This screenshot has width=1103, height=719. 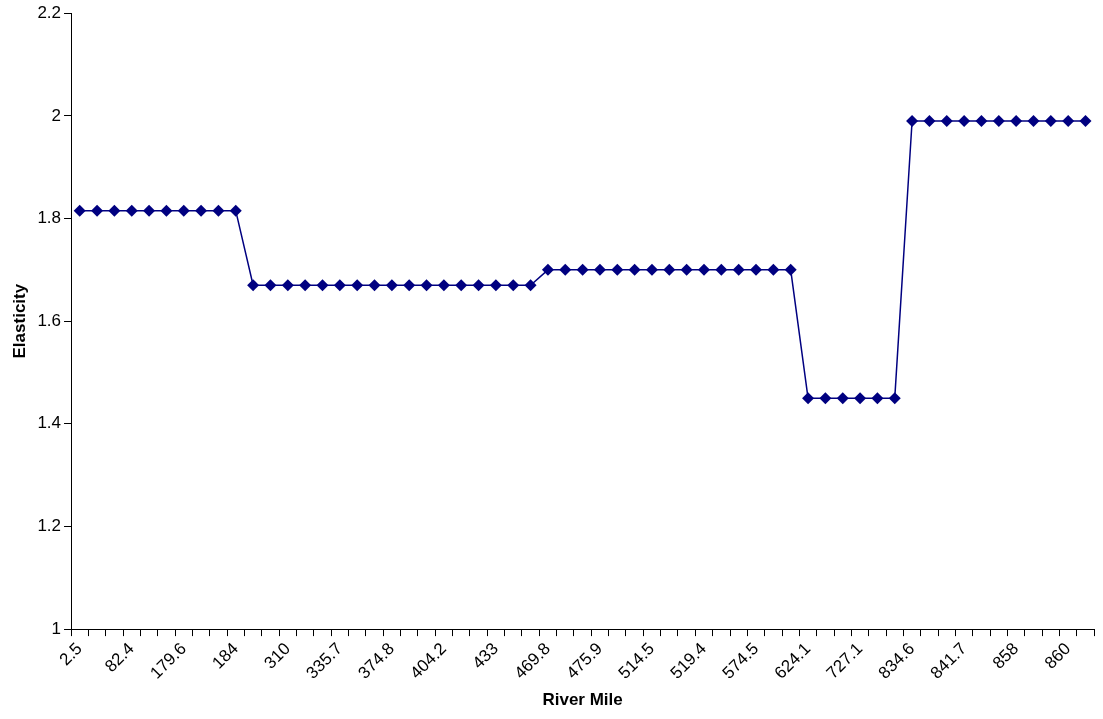 What do you see at coordinates (1005, 656) in the screenshot?
I see `x-tick-label: 858` at bounding box center [1005, 656].